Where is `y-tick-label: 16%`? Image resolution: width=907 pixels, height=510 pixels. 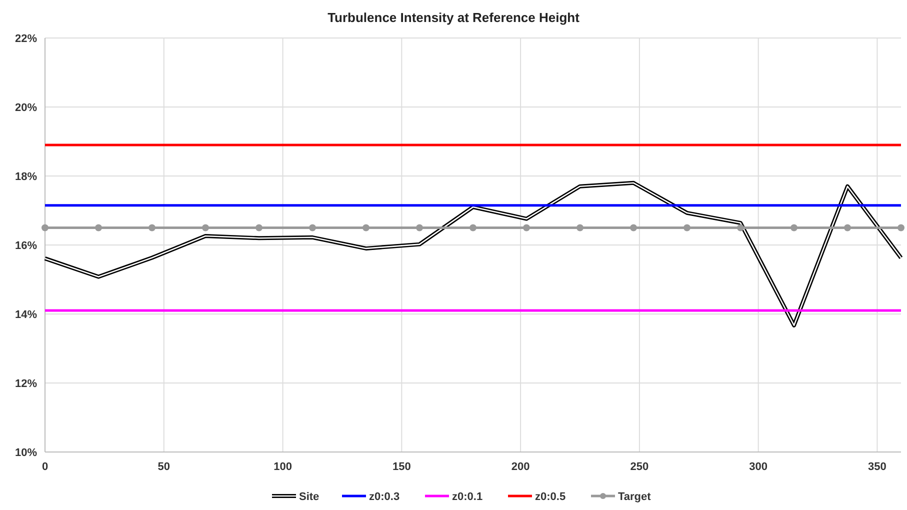 y-tick-label: 16% is located at coordinates (26, 246).